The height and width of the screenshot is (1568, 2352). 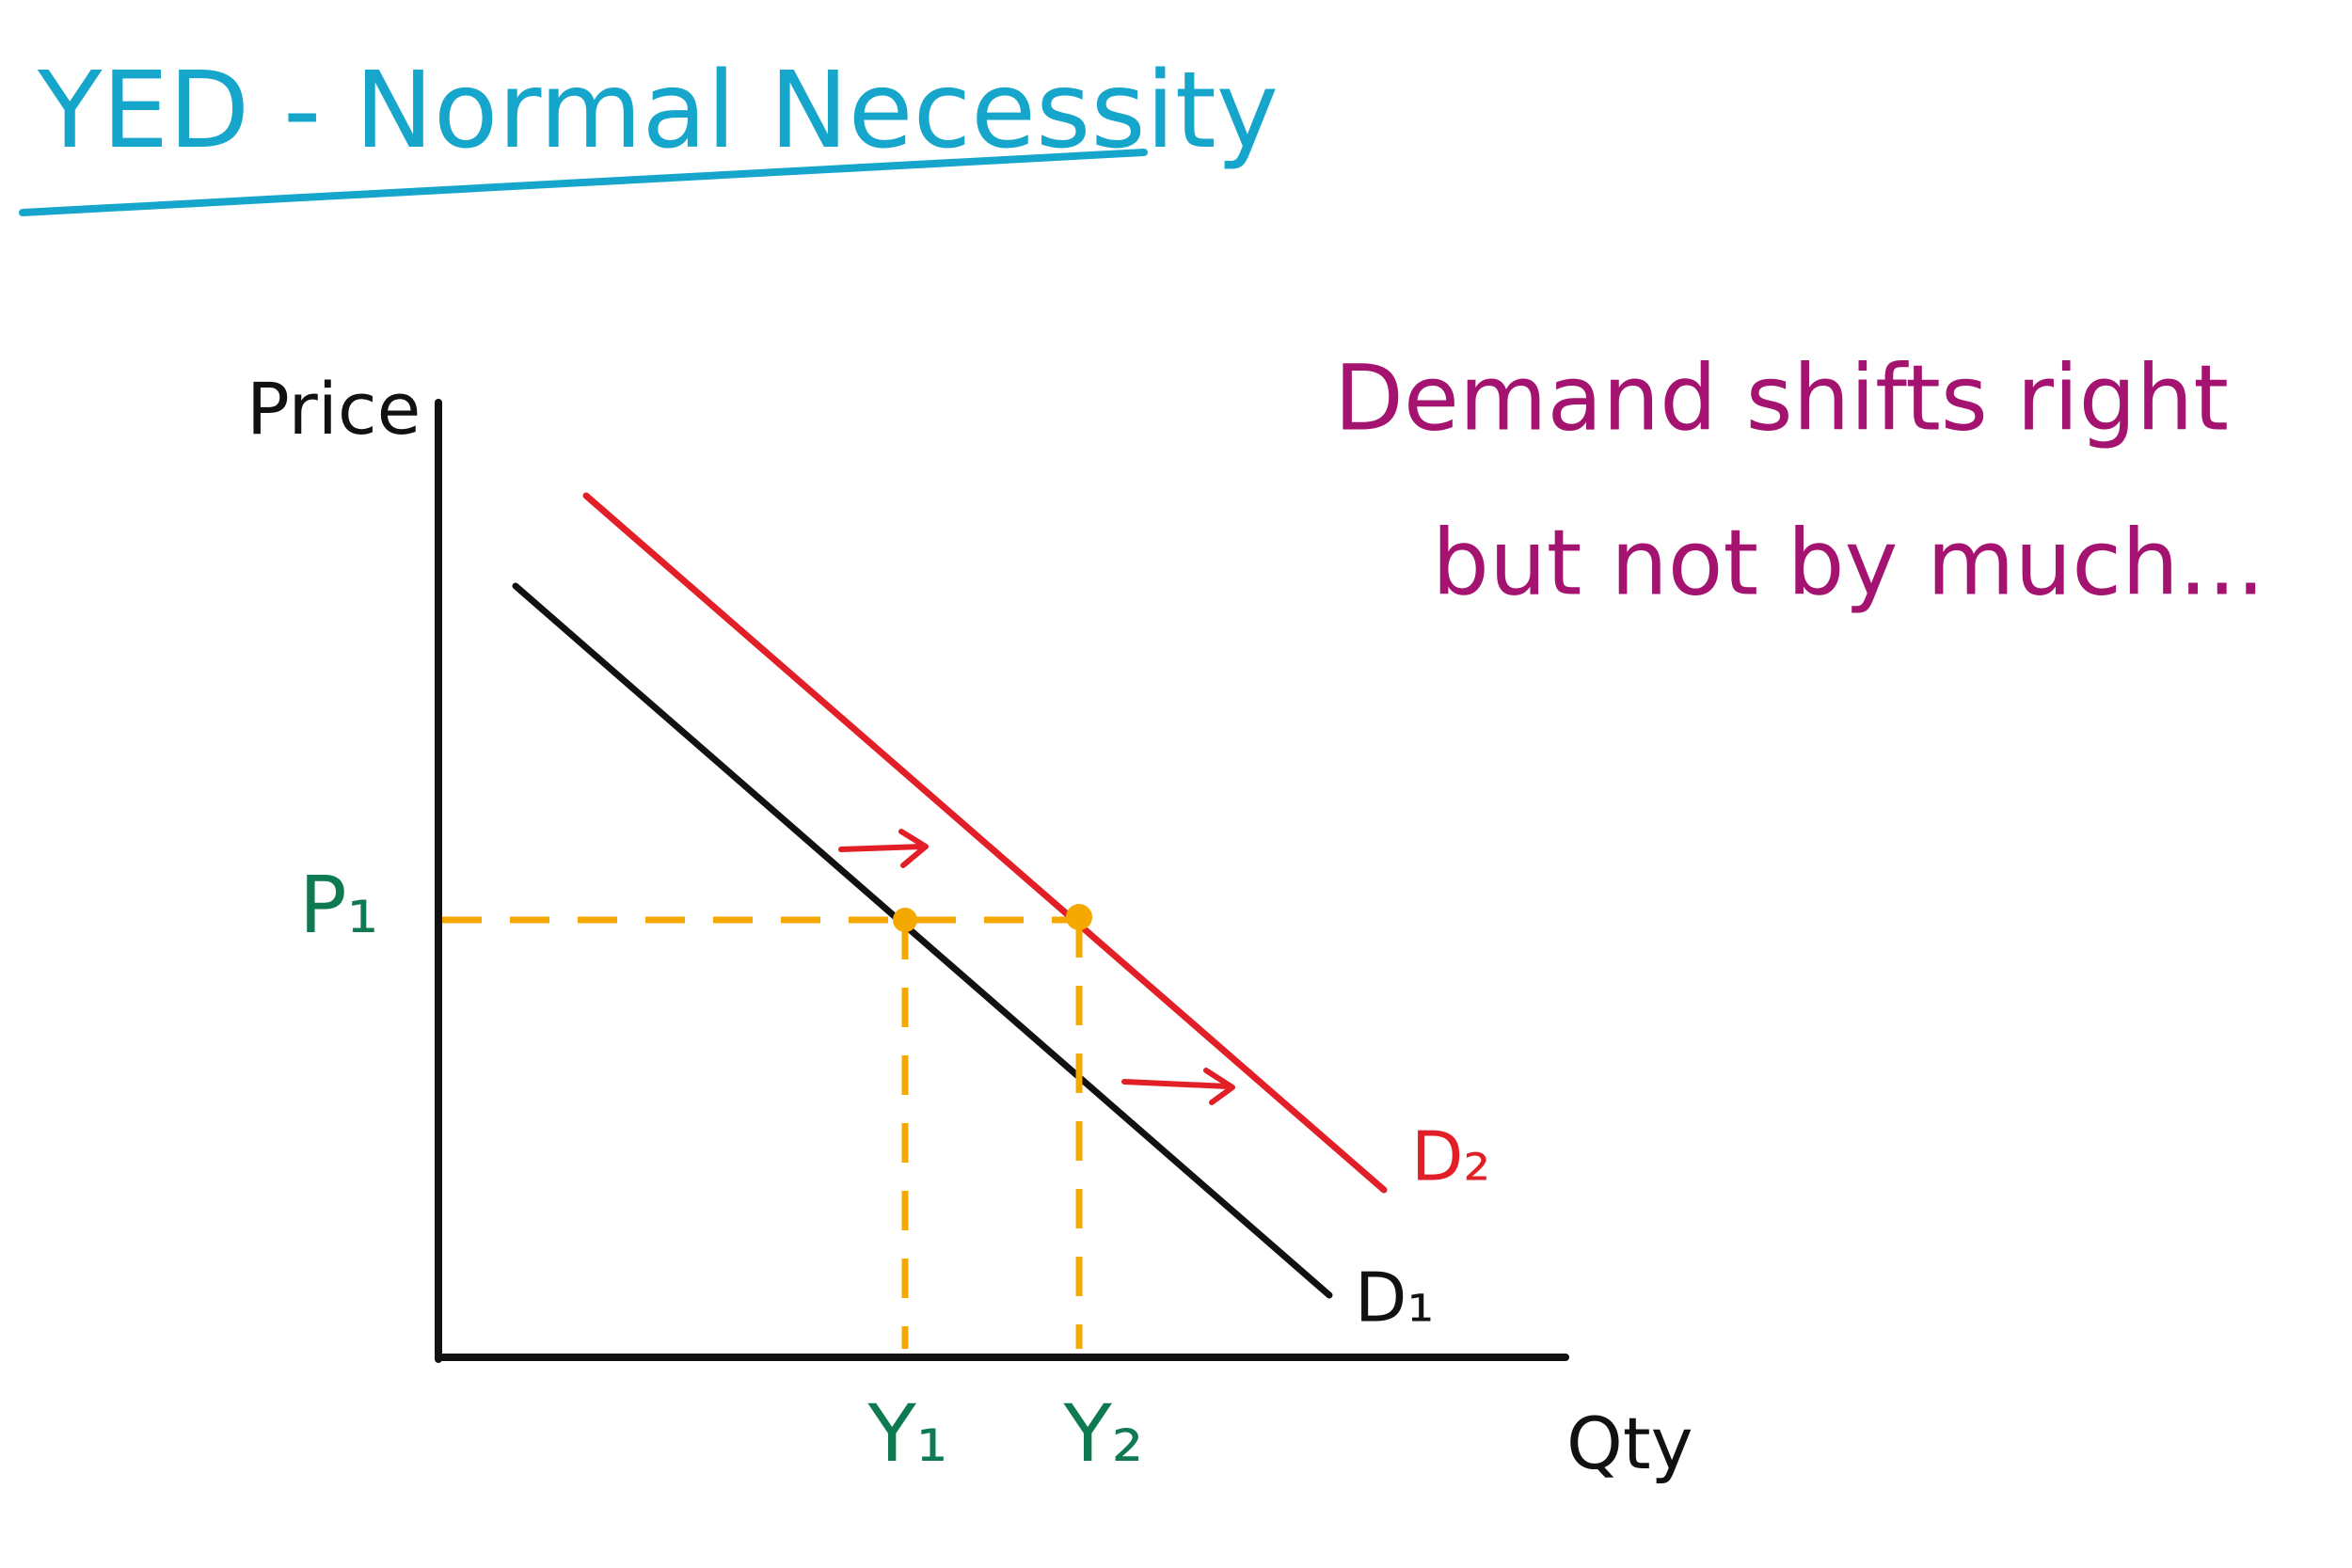 What do you see at coordinates (762, 1132) in the screenshot?
I see `guide-lines` at bounding box center [762, 1132].